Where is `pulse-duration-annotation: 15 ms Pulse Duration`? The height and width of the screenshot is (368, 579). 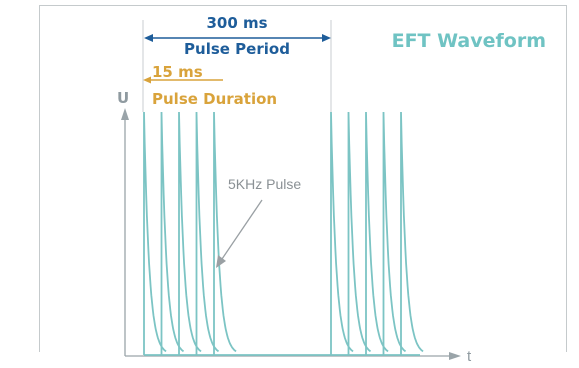 pulse-duration-annotation: 15 ms Pulse Duration is located at coordinates (210, 85).